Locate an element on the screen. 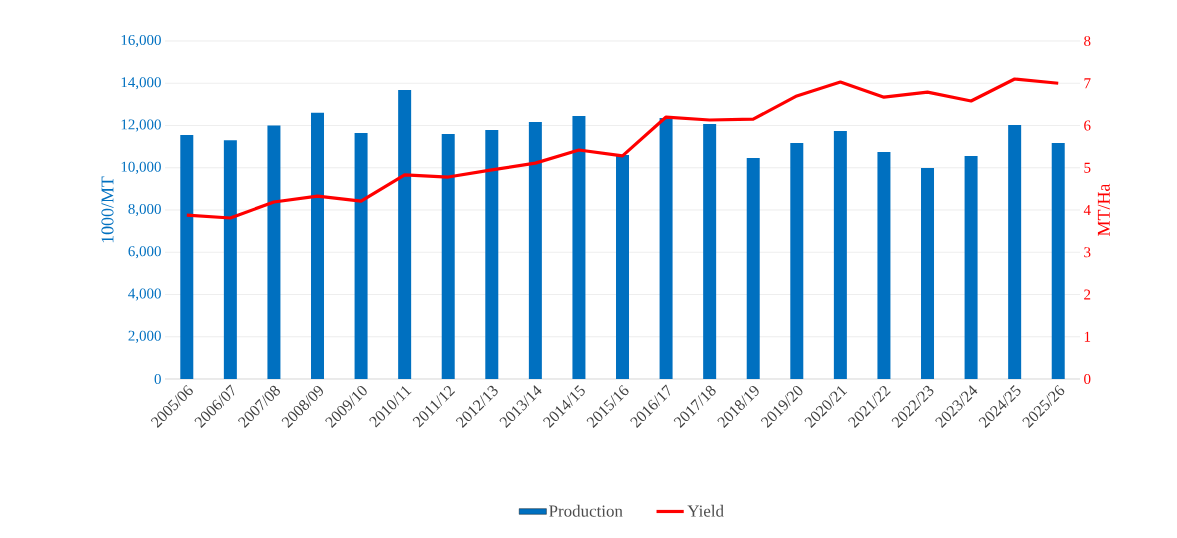  y2-tick-label: 8 is located at coordinates (1087, 41).